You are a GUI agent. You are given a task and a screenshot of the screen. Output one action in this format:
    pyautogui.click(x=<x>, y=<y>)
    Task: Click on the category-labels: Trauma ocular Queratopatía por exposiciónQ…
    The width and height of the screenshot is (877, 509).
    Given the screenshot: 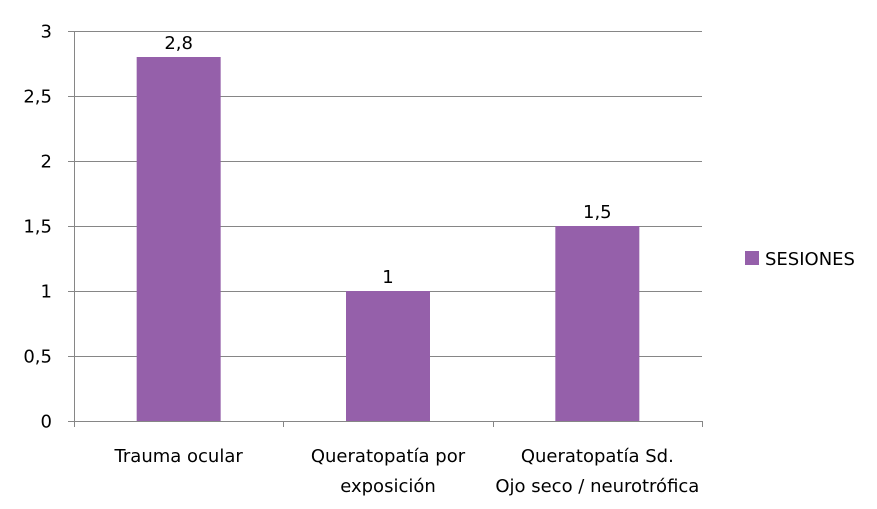 What is the action you would take?
    pyautogui.click(x=407, y=471)
    